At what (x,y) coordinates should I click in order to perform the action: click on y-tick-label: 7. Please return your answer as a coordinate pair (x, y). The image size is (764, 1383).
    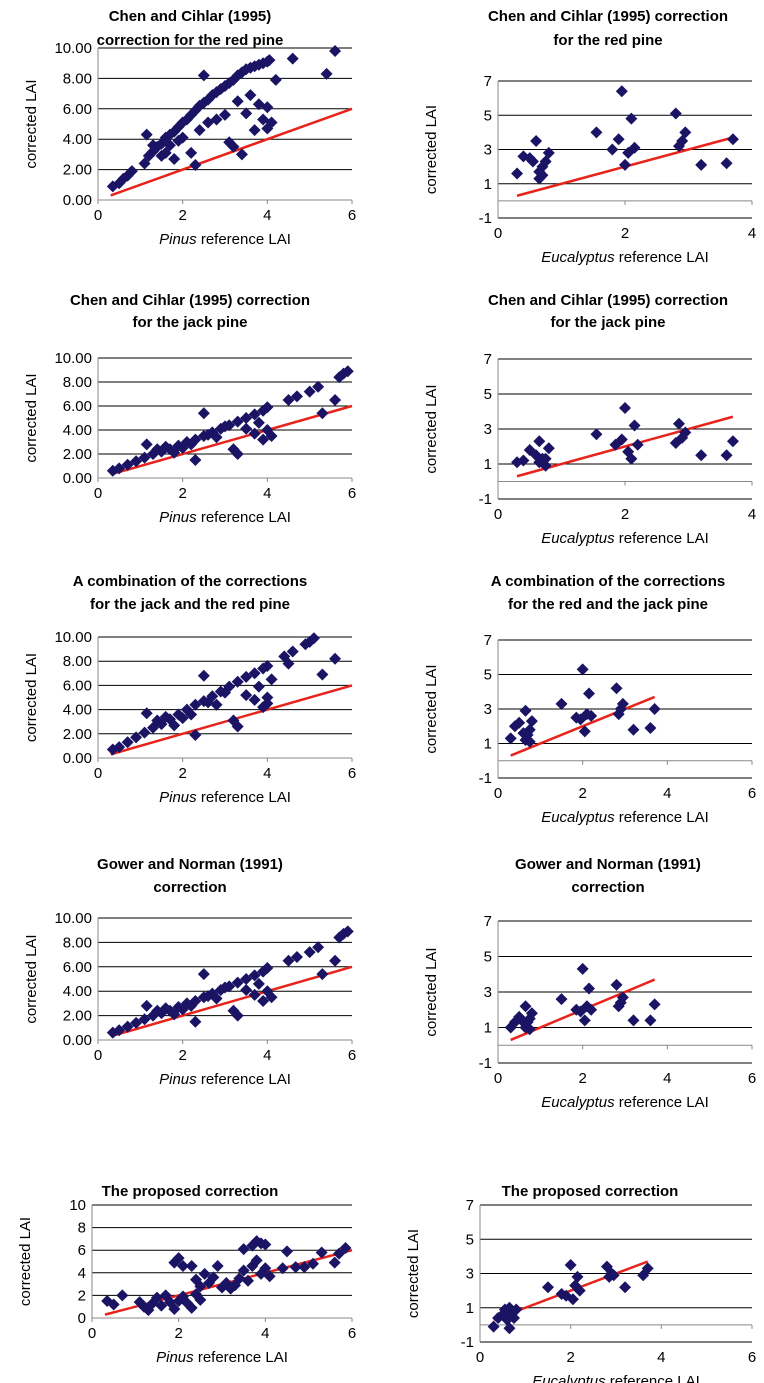
    Looking at the image, I should click on (488, 81).